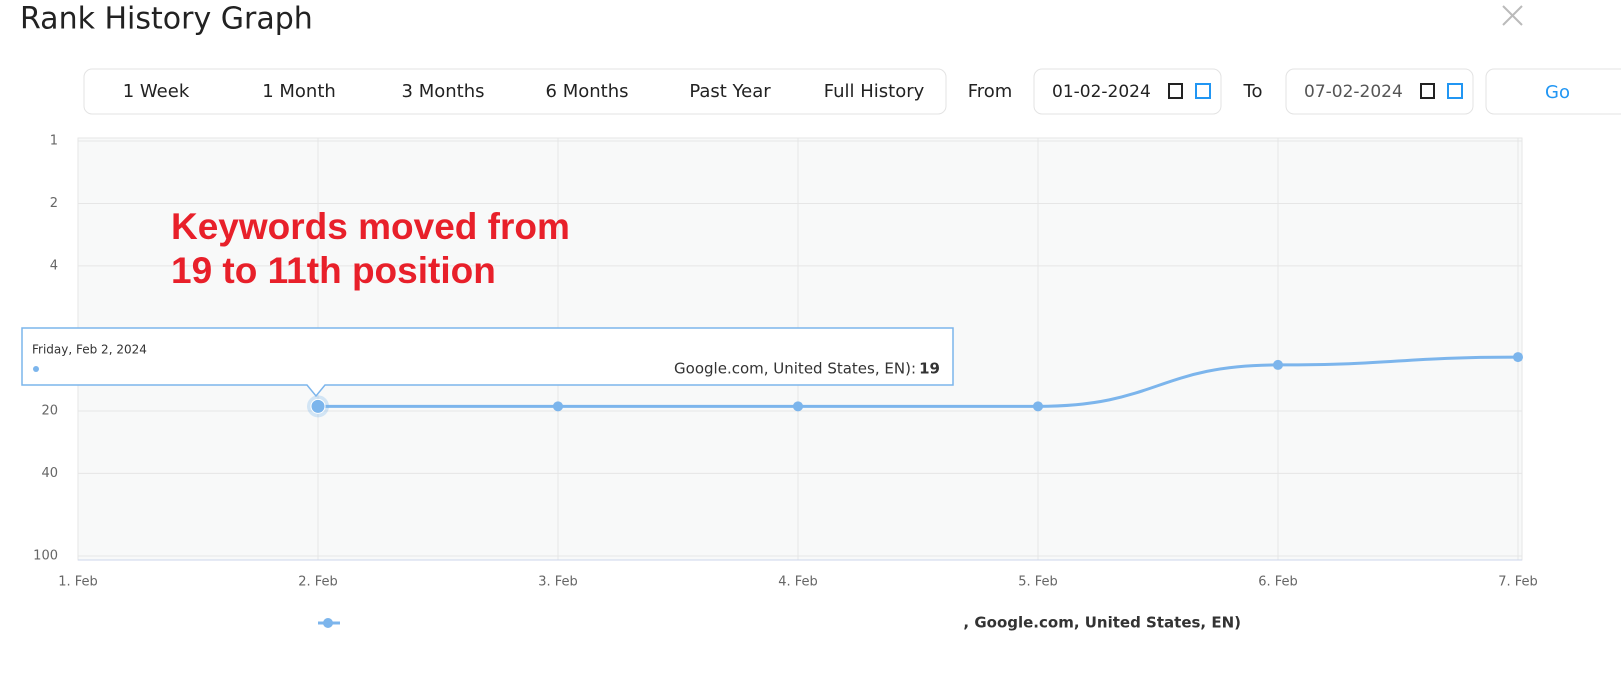 This screenshot has width=1621, height=675. Describe the element at coordinates (587, 91) in the screenshot. I see `range-button: 6 Months` at that location.